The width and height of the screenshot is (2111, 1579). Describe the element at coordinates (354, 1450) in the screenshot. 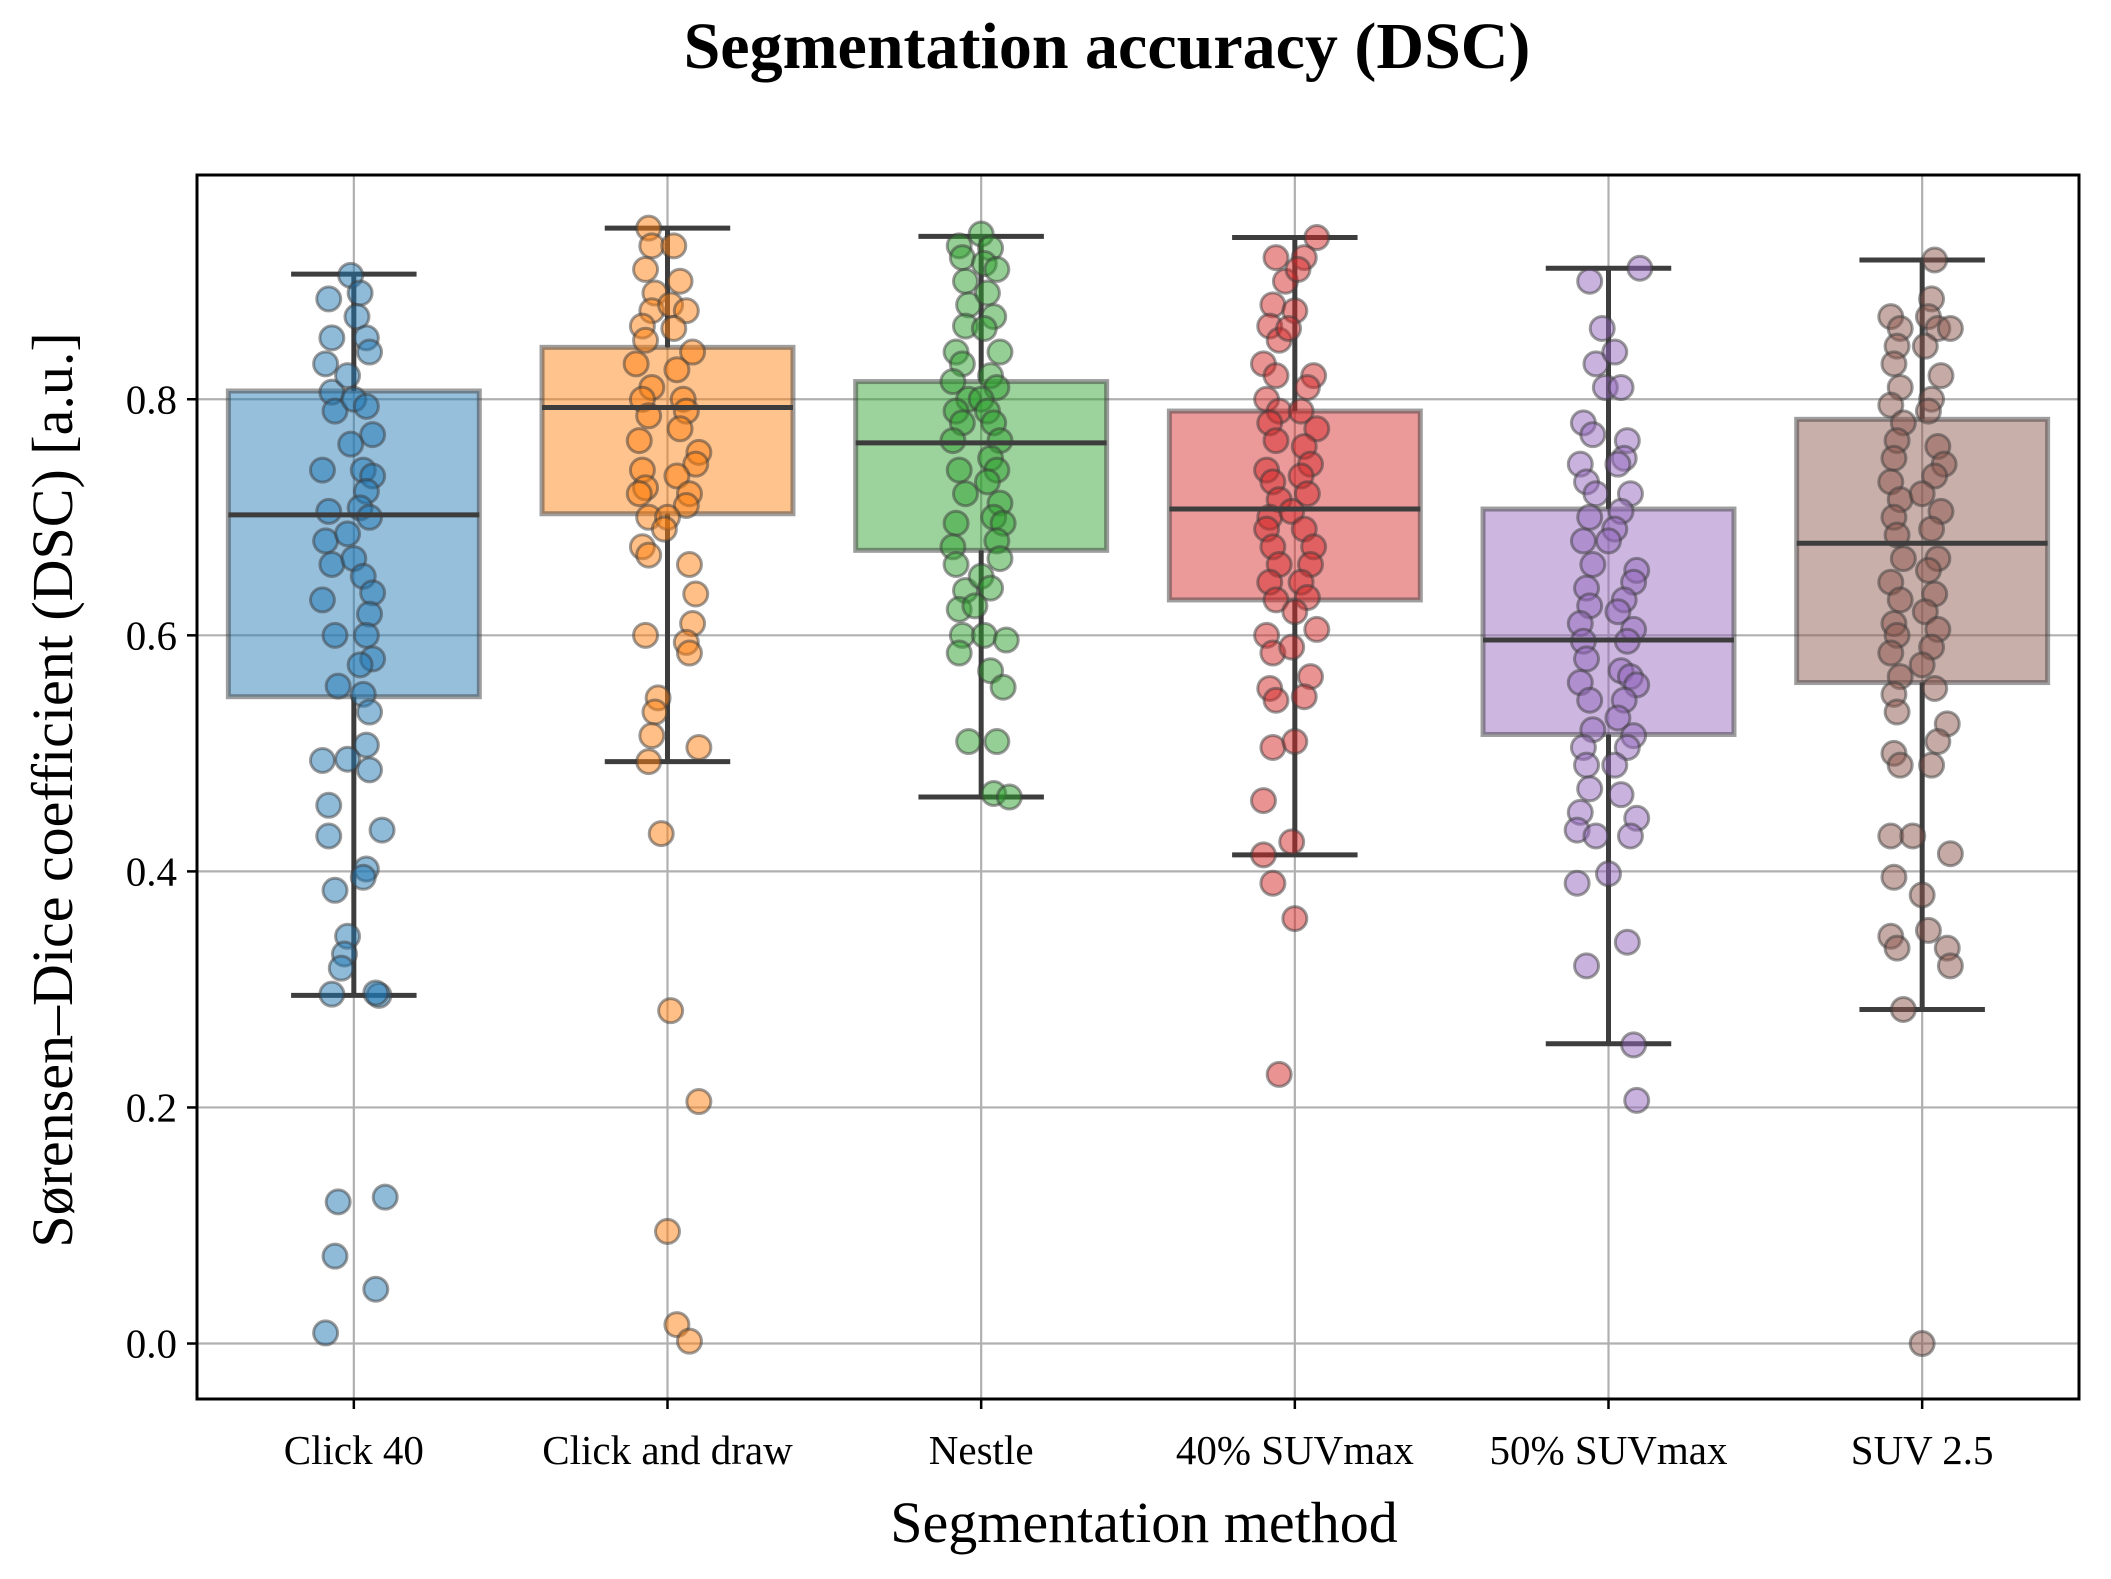

I see `x-tick-label: Click 40` at that location.